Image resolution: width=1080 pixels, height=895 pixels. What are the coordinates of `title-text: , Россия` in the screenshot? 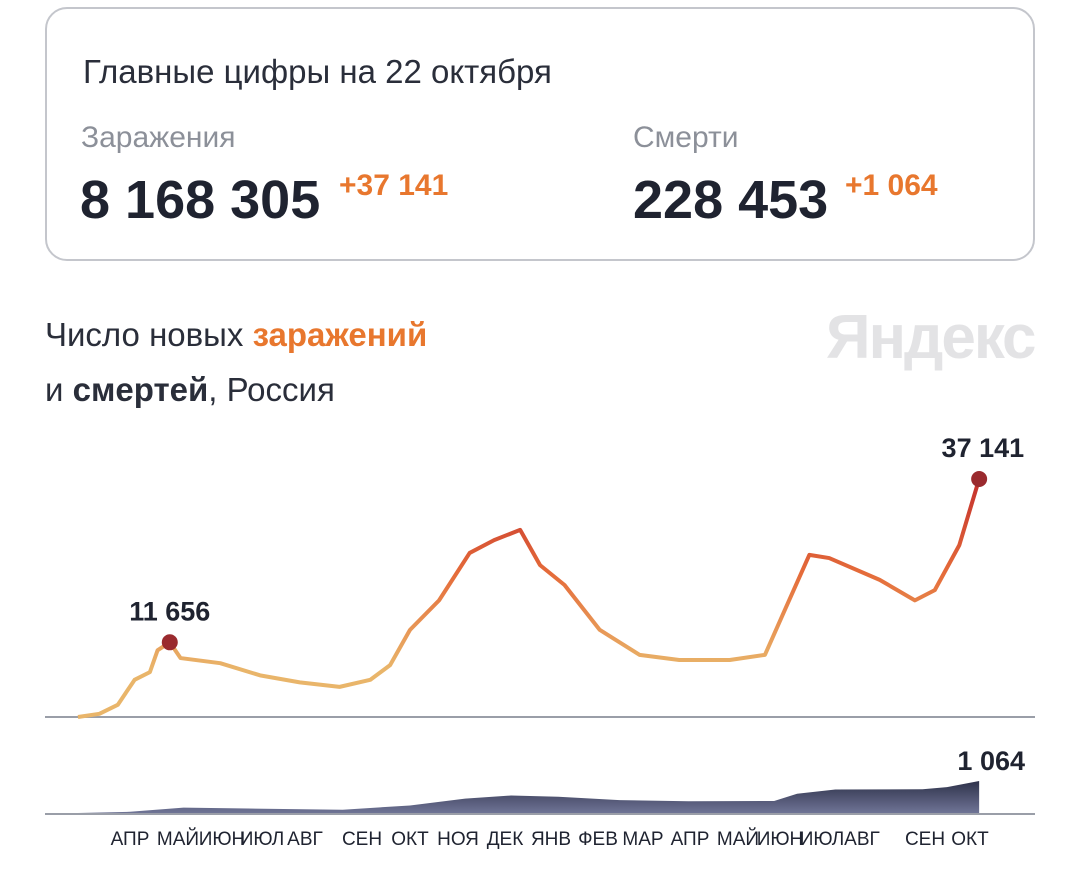 It's located at (271, 389).